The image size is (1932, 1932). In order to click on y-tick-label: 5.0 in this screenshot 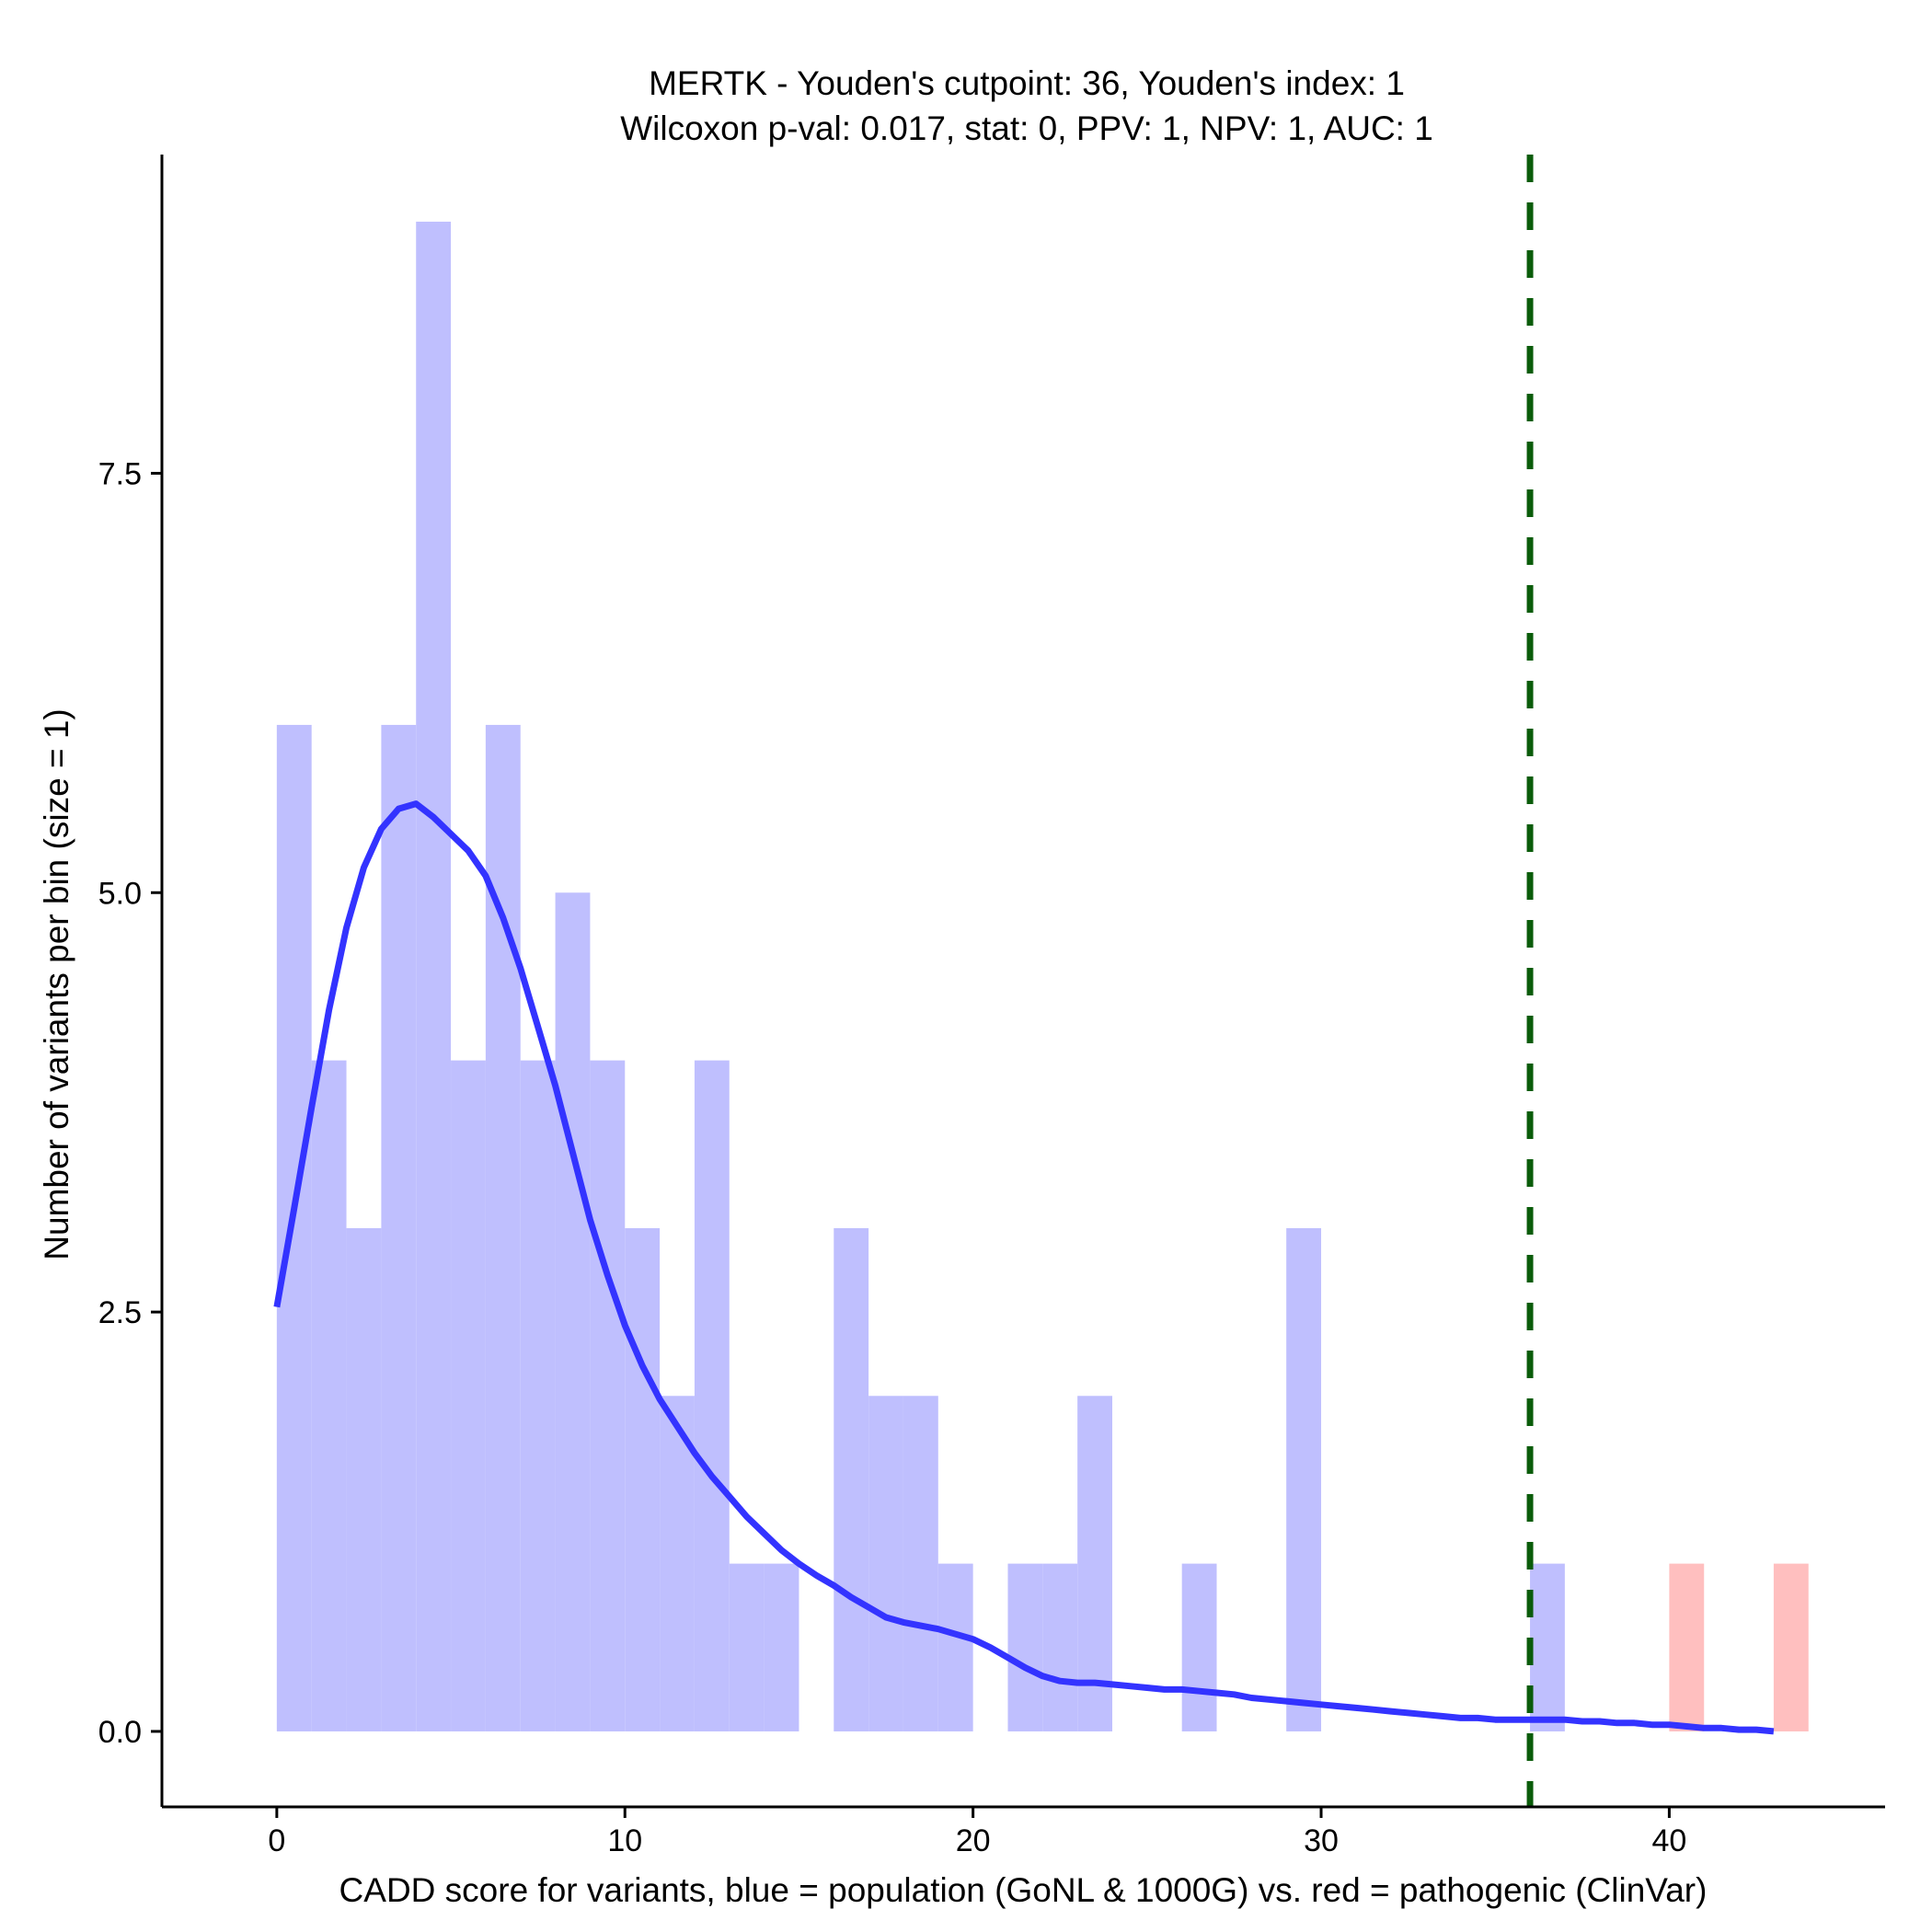, I will do `click(120, 893)`.